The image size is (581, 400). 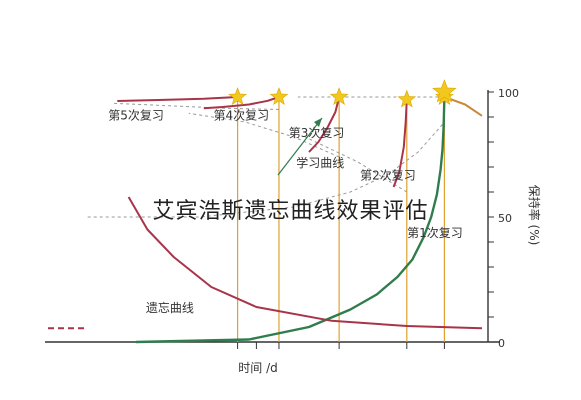 What do you see at coordinates (501, 343) in the screenshot?
I see `y-tick-label: 0` at bounding box center [501, 343].